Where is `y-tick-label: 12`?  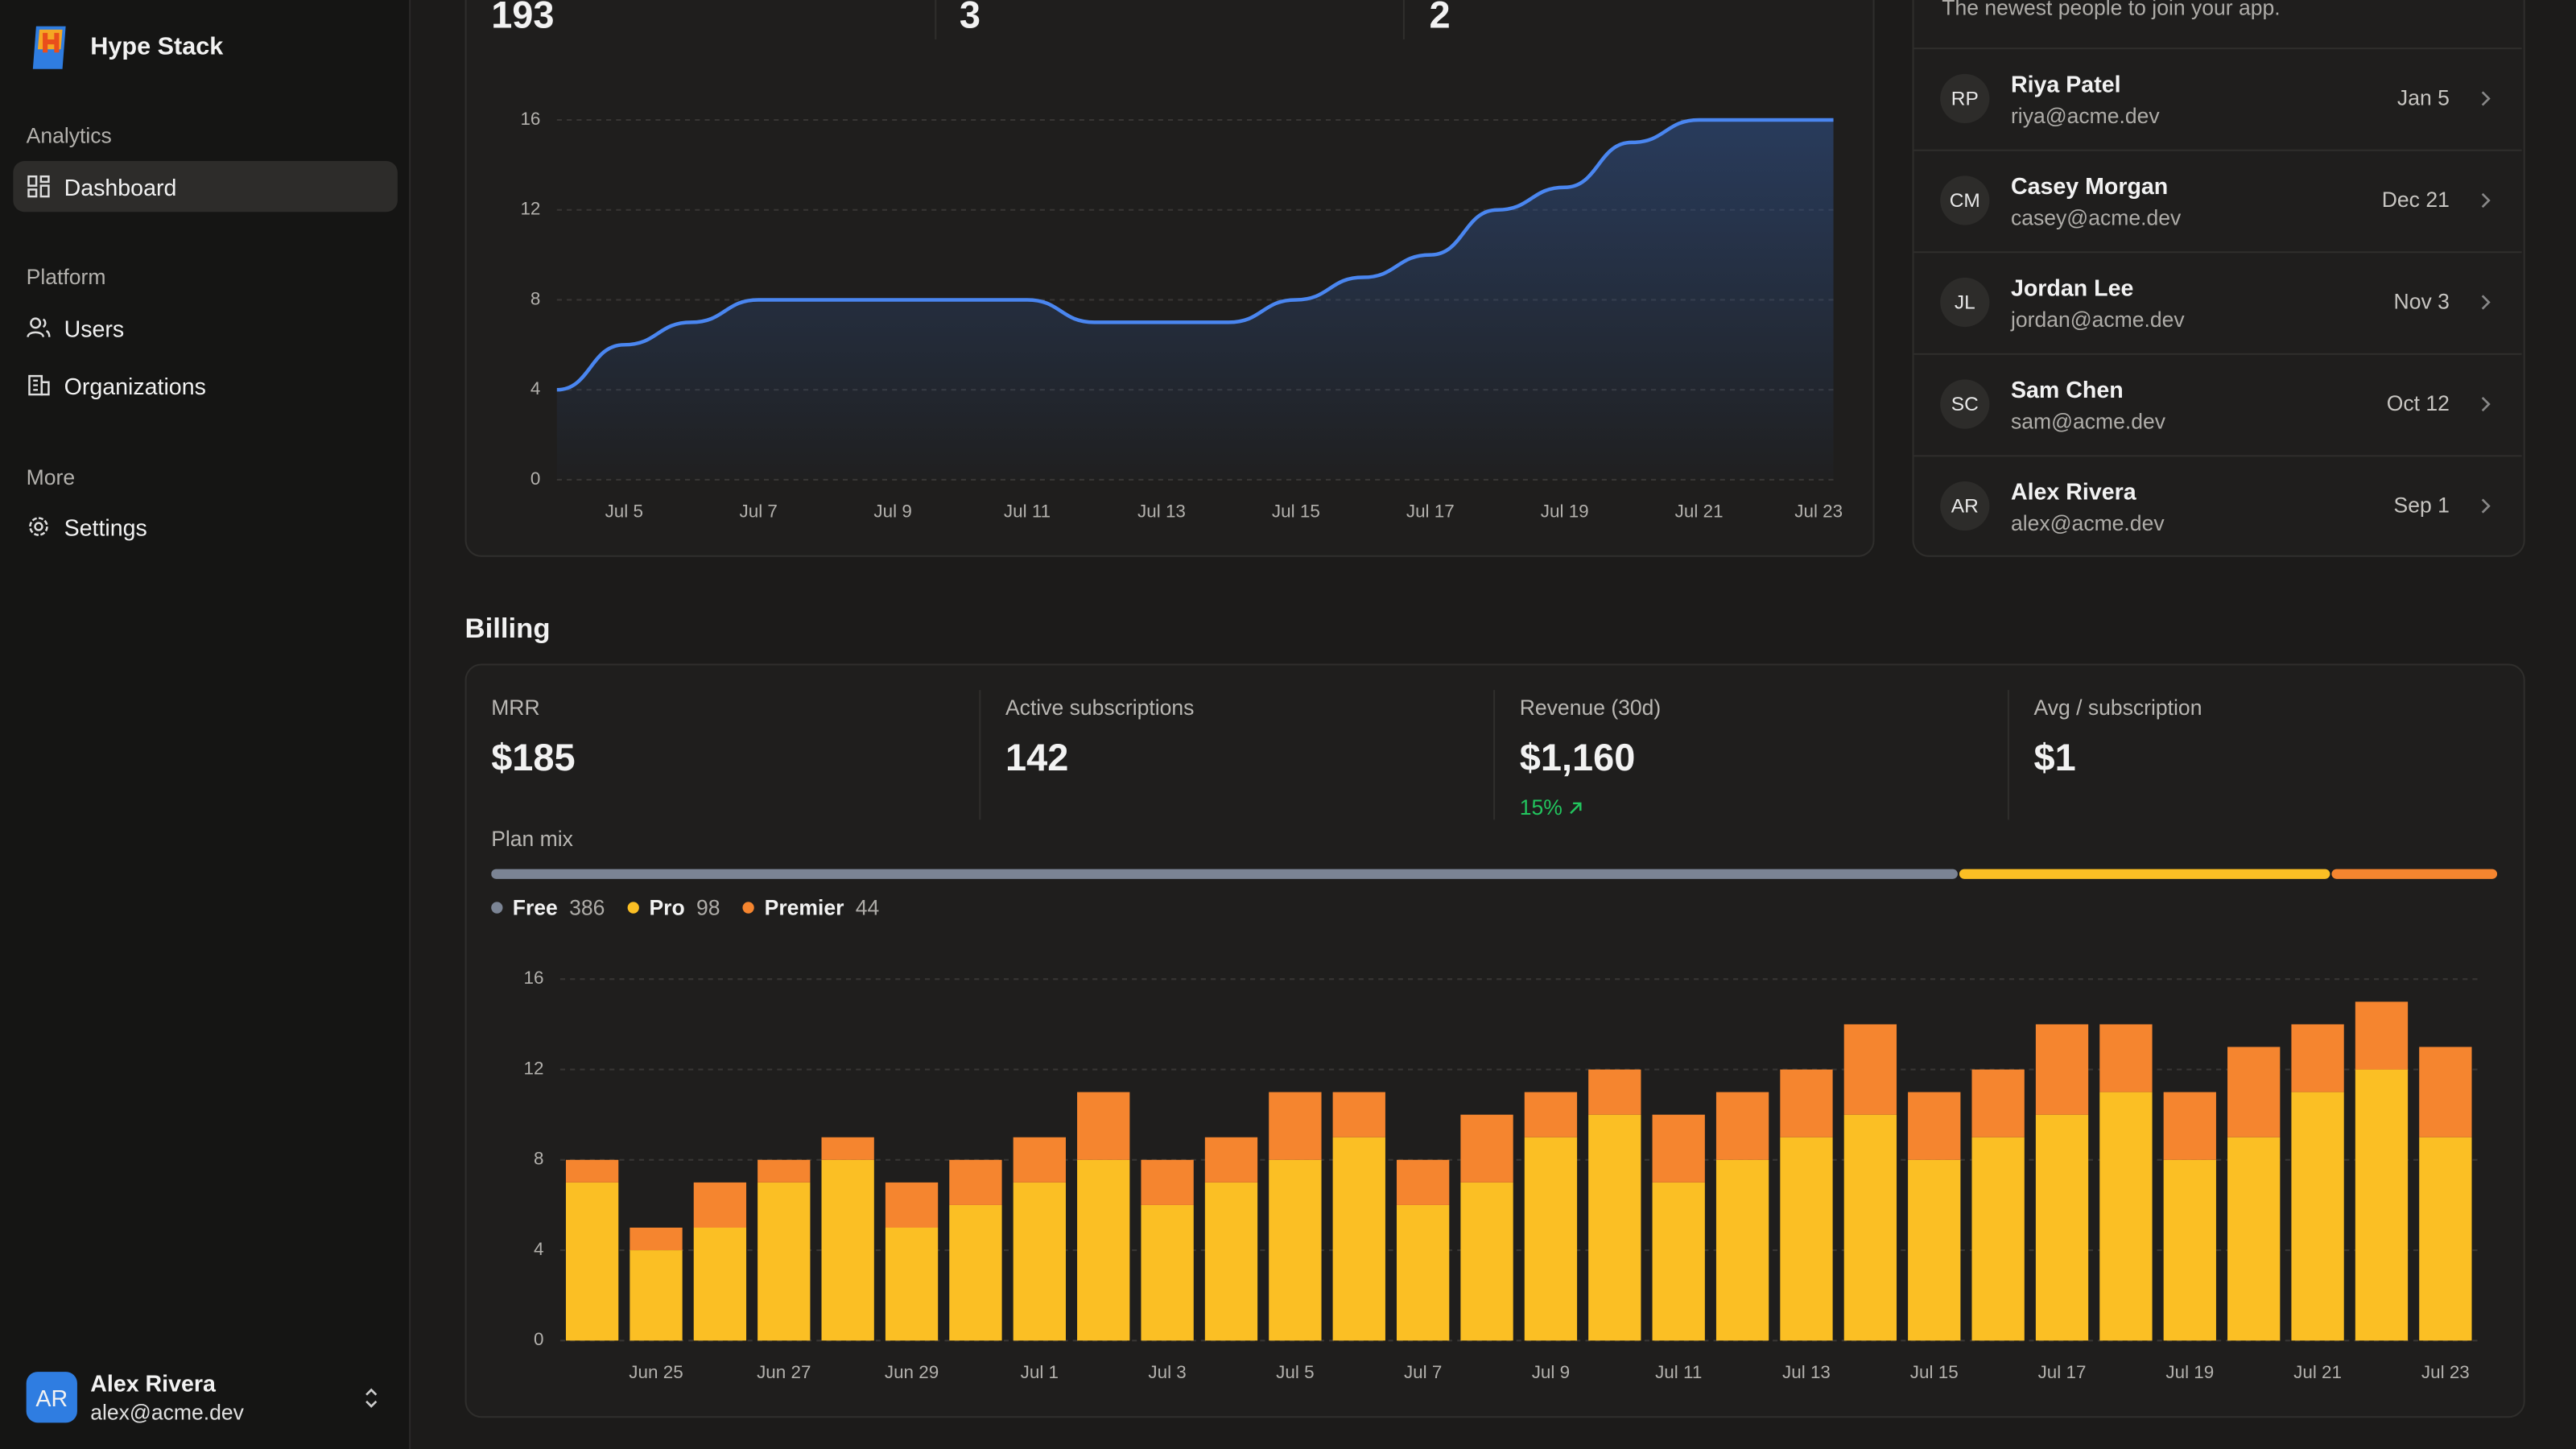
y-tick-label: 12 is located at coordinates (530, 209).